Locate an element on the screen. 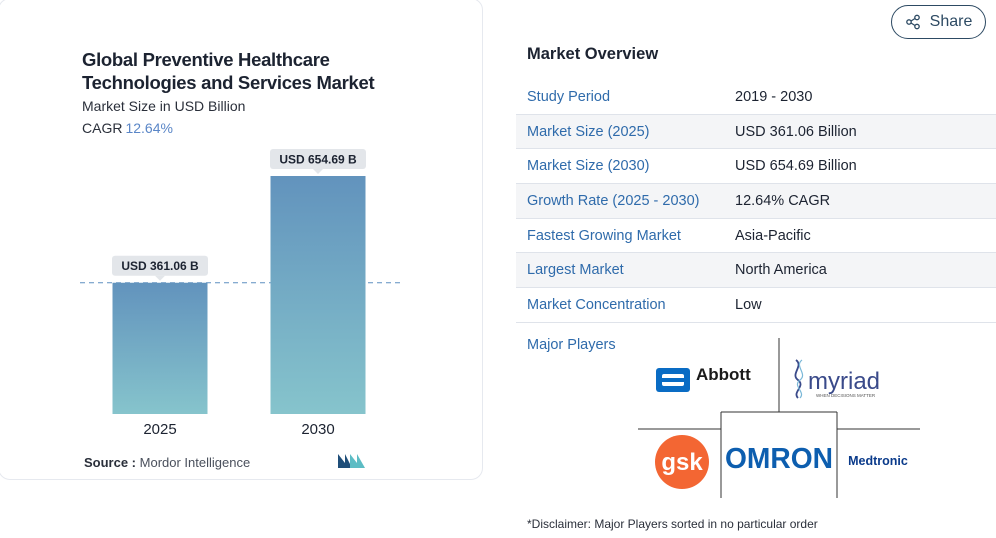  row-value: Asia-Pacific is located at coordinates (773, 235).